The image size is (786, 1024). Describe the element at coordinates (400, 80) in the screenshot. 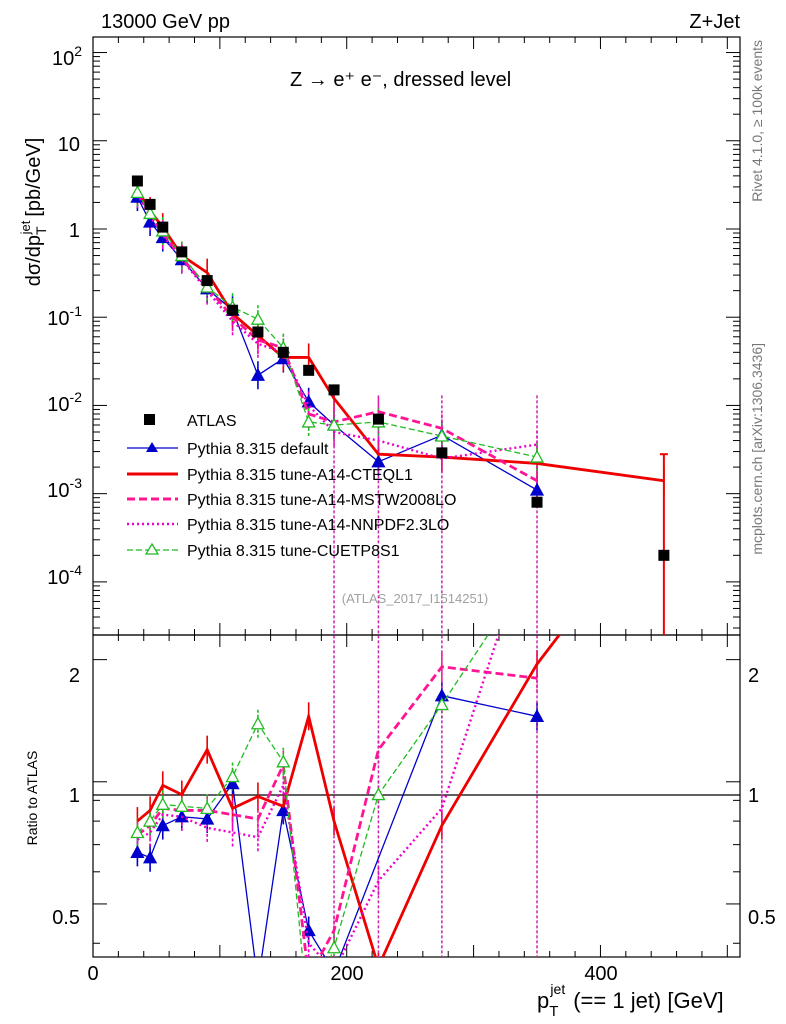

I see `channel-label: Z → e⁺ e⁻, dressed level` at that location.